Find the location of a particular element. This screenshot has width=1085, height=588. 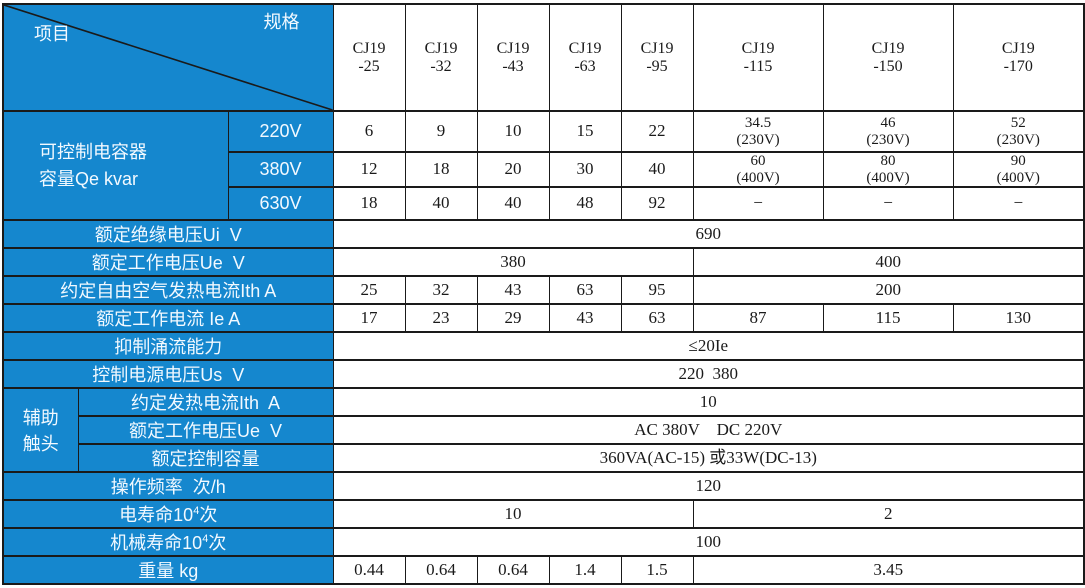

cell-value: ≤20Ie is located at coordinates (708, 346).